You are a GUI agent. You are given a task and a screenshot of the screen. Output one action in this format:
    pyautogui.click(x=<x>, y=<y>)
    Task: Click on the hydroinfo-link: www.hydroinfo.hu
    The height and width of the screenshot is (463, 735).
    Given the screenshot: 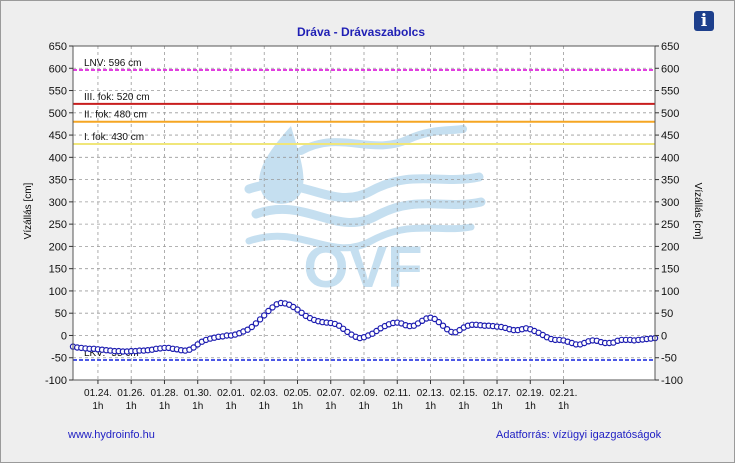 What is the action you would take?
    pyautogui.click(x=111, y=435)
    